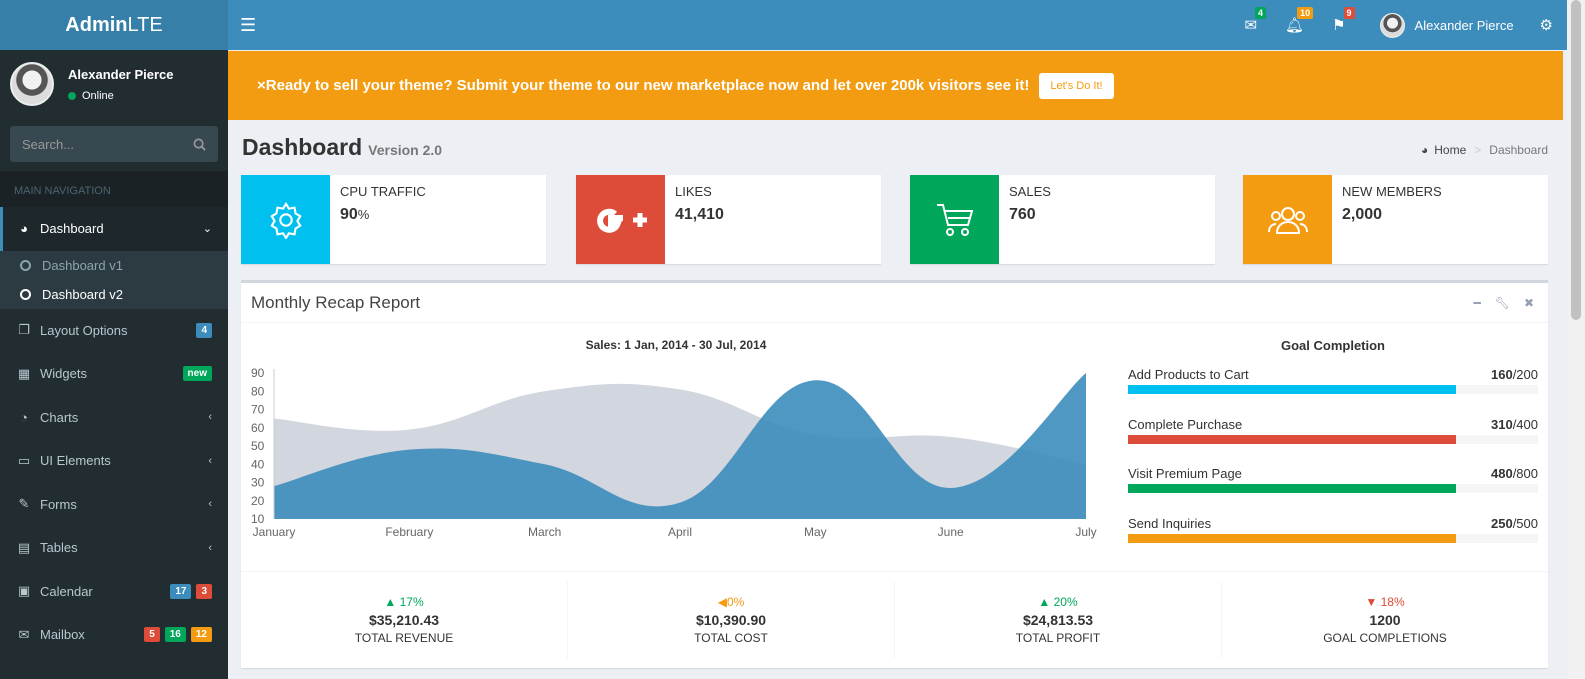 The image size is (1585, 679). What do you see at coordinates (24, 591) in the screenshot?
I see `calendar-icon: ▣` at bounding box center [24, 591].